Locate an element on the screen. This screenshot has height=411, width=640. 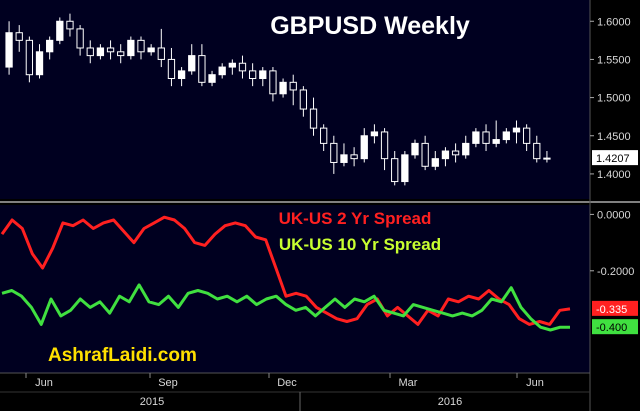
chart-title: GBPUSD Weekly is located at coordinates (370, 26).